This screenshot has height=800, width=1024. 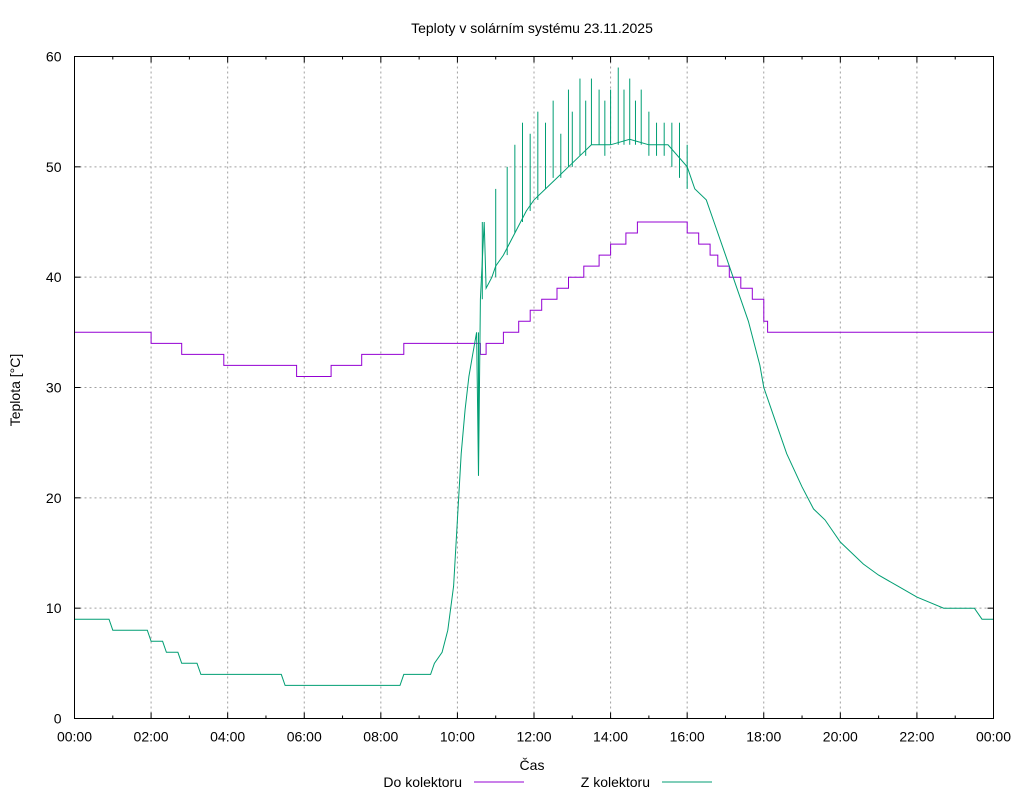 What do you see at coordinates (916, 737) in the screenshot?
I see `x-tick-label: 22:00` at bounding box center [916, 737].